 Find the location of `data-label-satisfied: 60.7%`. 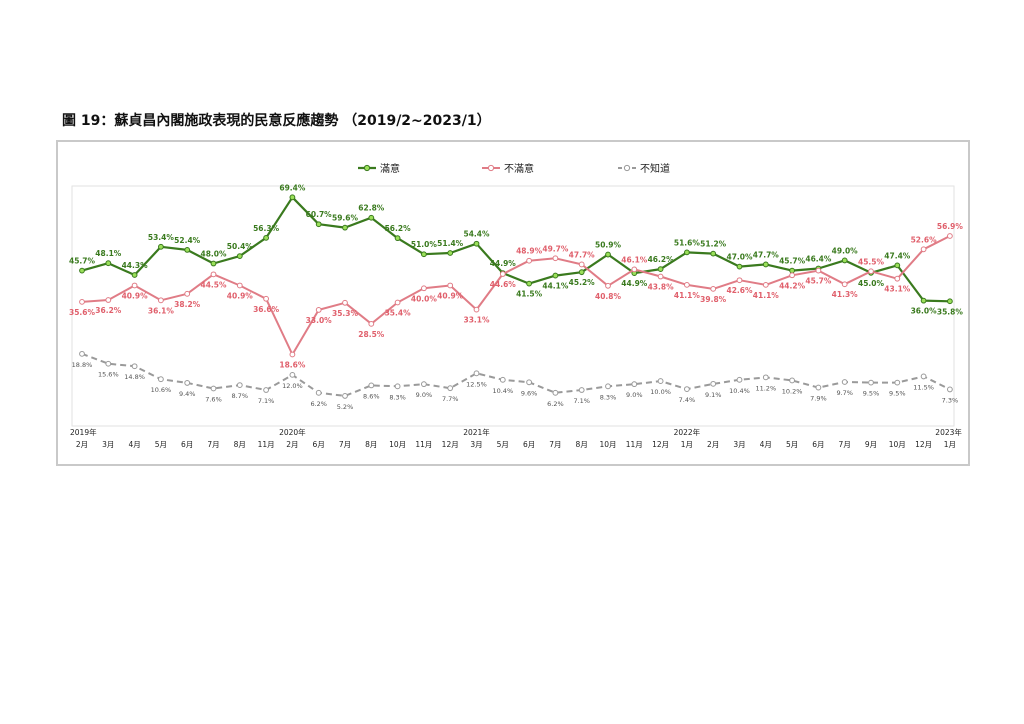

data-label-satisfied: 60.7% is located at coordinates (319, 214).